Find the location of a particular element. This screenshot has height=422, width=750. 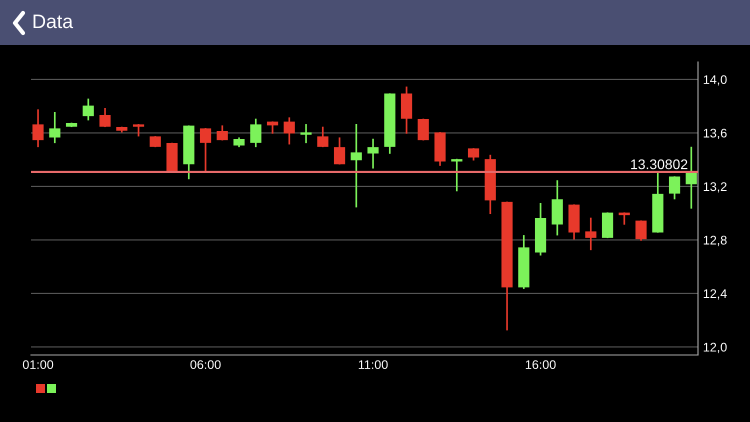

y-tick-label: 12,0 is located at coordinates (715, 348).